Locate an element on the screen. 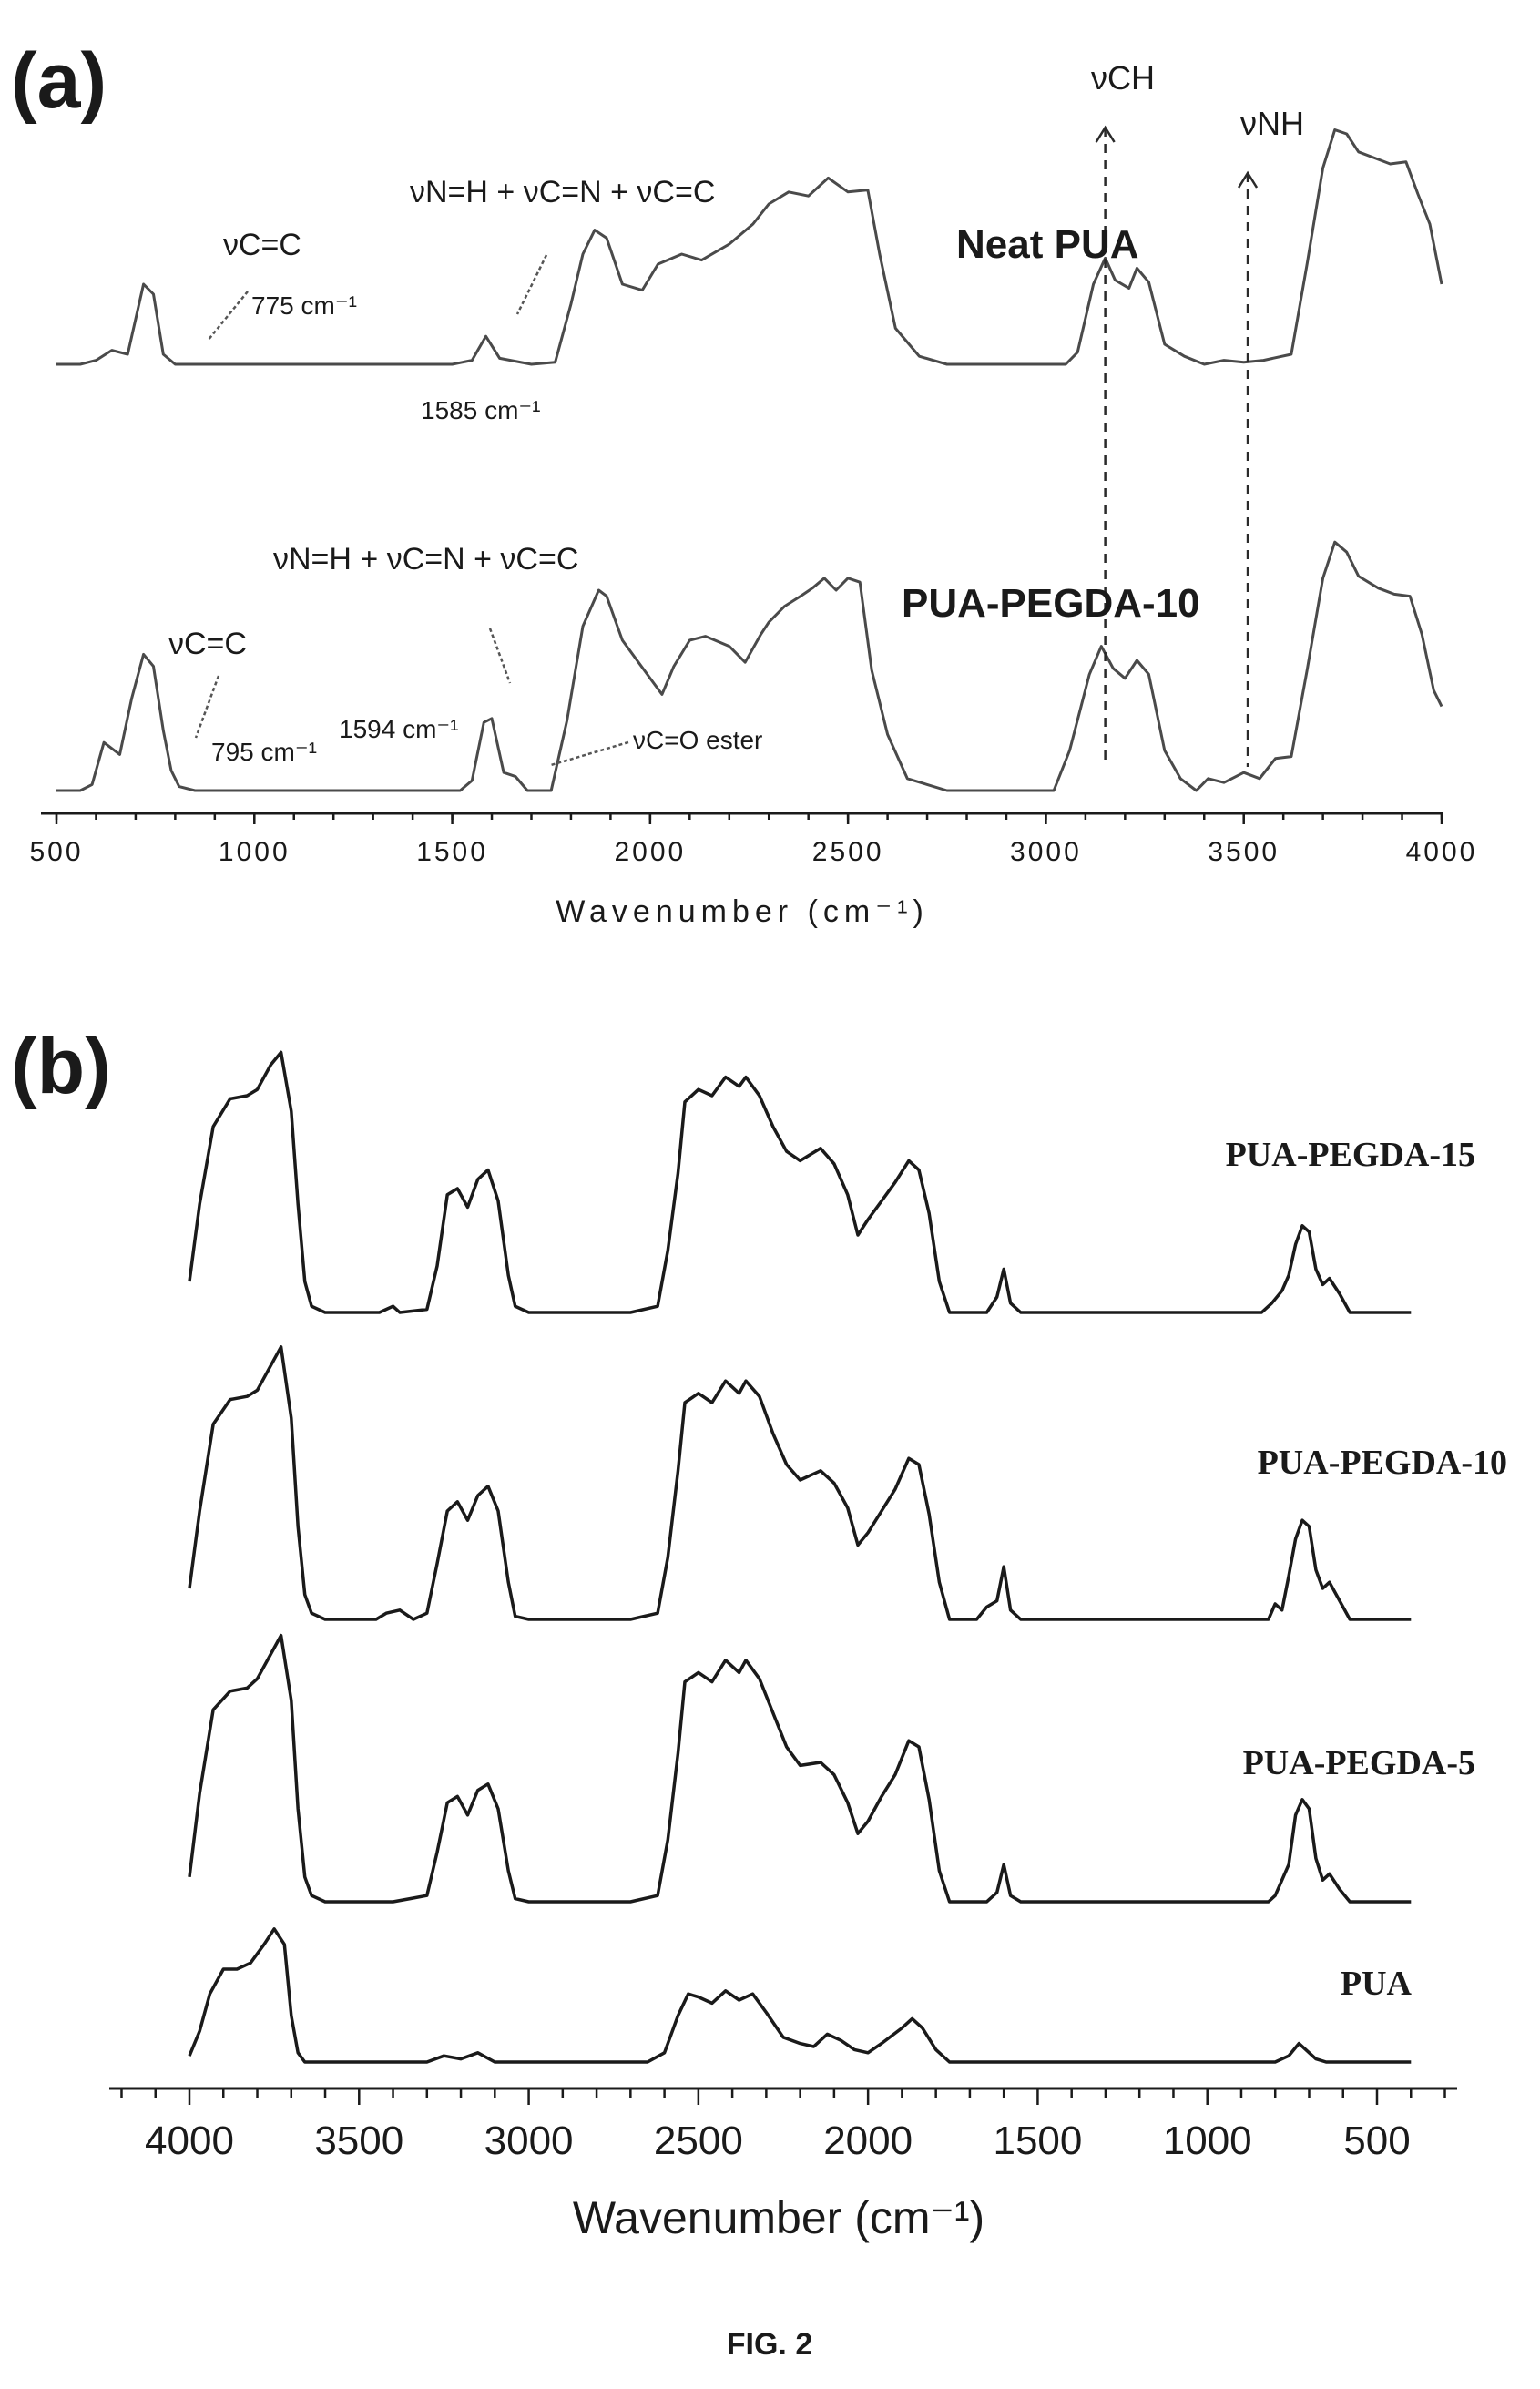 This screenshot has width=1540, height=2389. a-tick-label: 3500 is located at coordinates (1244, 852).